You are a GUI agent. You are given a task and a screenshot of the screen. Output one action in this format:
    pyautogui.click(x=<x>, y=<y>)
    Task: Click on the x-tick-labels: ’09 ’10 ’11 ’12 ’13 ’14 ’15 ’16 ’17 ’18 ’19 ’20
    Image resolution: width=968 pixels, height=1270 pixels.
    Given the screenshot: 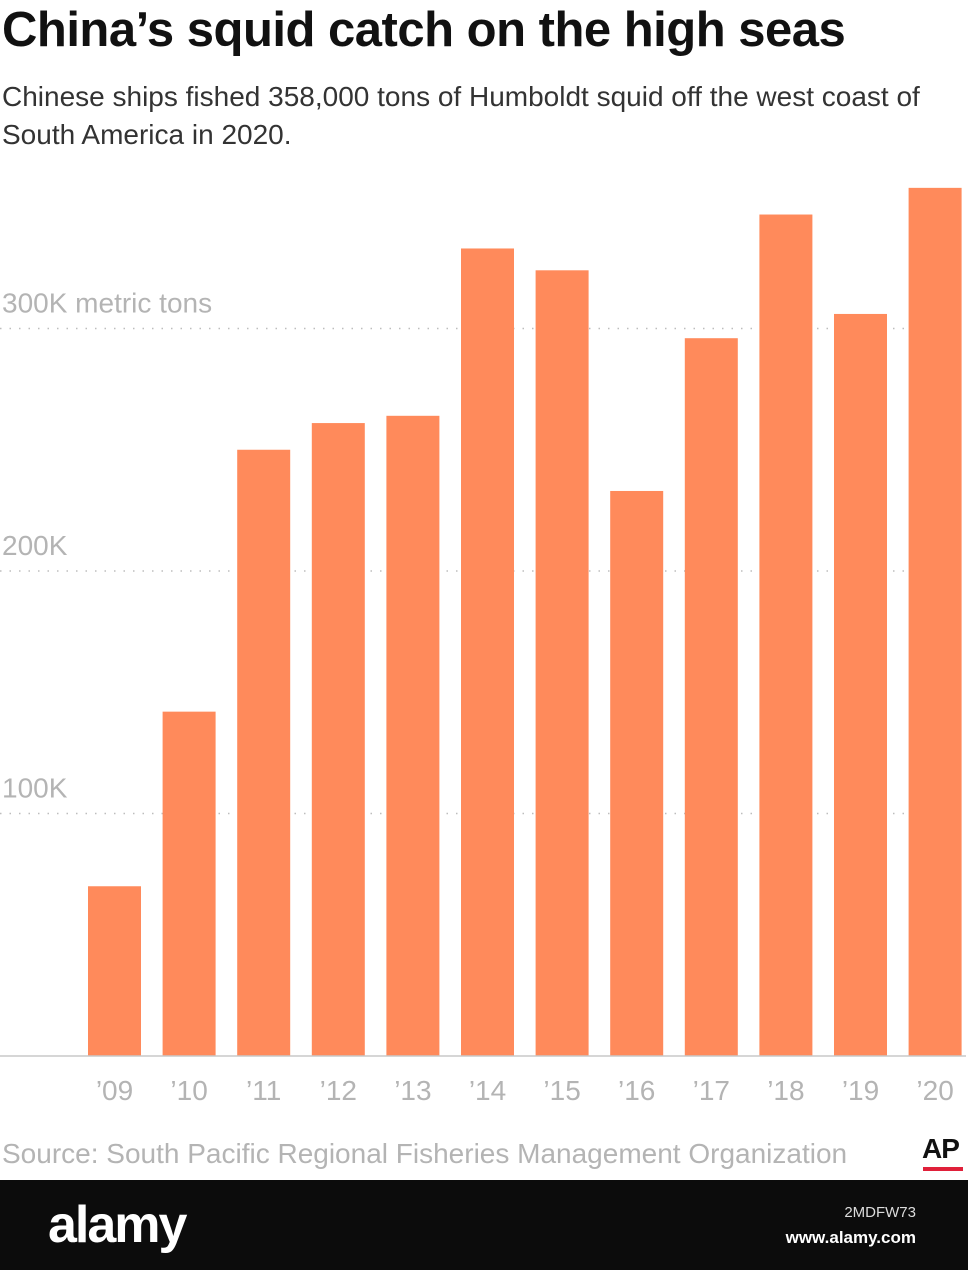 What is the action you would take?
    pyautogui.click(x=525, y=1090)
    